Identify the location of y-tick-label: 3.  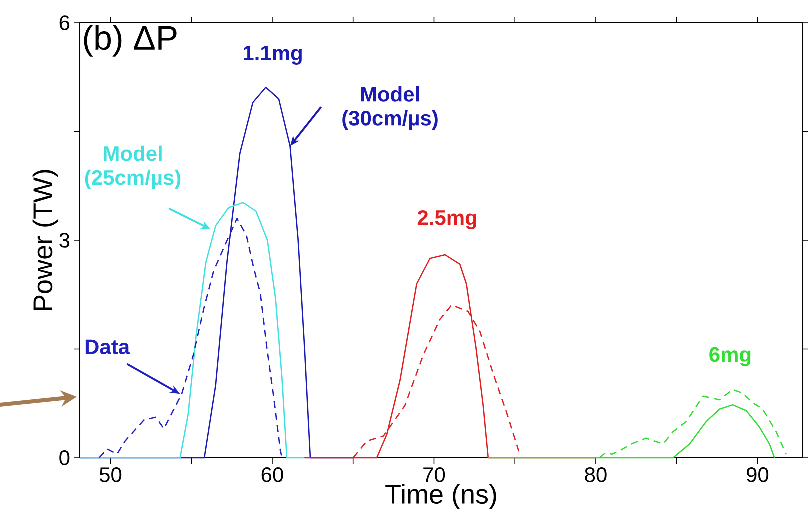
(65, 240).